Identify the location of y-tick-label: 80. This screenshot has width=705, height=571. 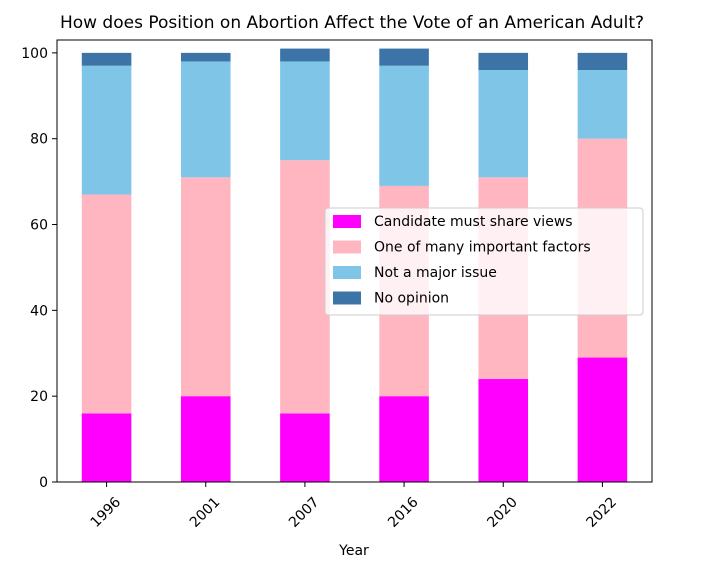
(39, 140).